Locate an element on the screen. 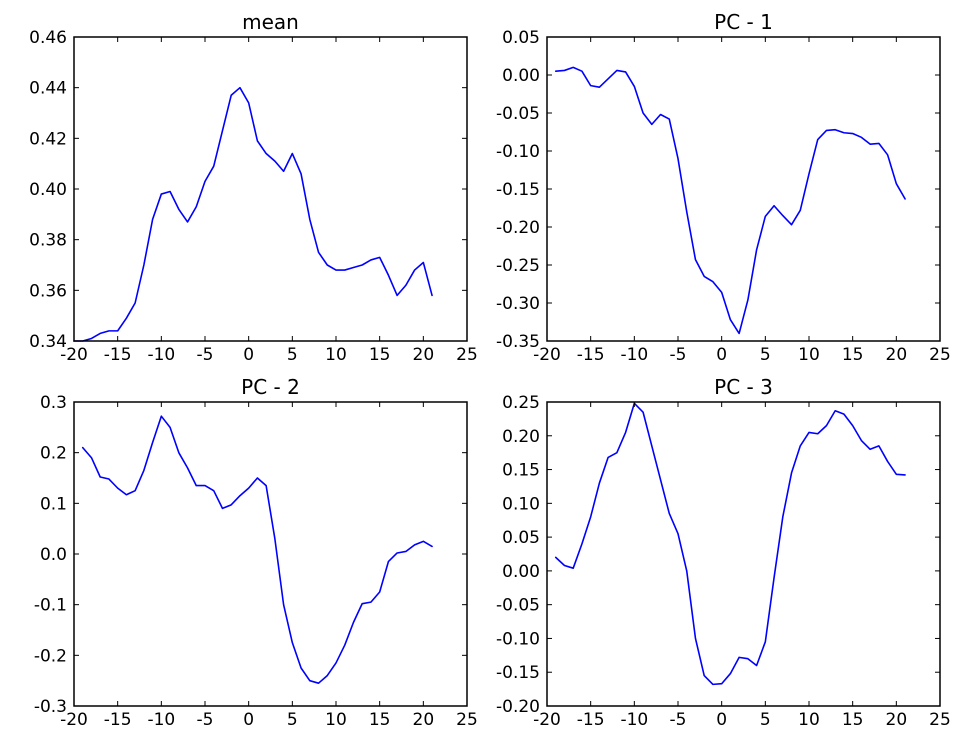 Image resolution: width=959 pixels, height=735 pixels. subplot-title: PC - 1 is located at coordinates (743, 22).